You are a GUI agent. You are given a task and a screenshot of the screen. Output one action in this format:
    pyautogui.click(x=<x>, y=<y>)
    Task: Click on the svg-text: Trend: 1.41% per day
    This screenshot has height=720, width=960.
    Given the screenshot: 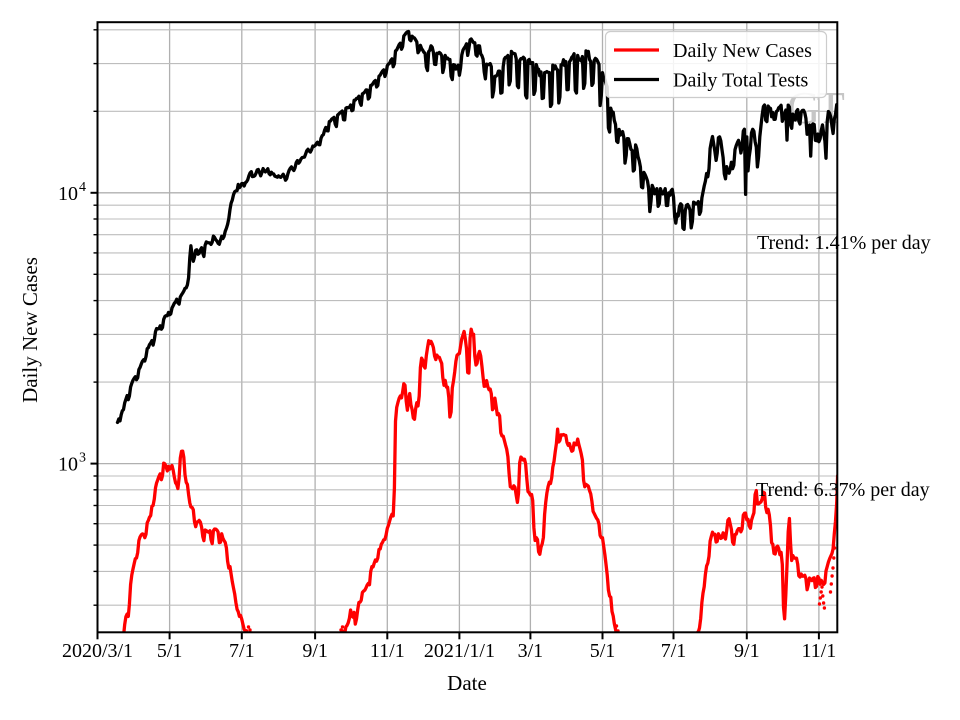 What is the action you would take?
    pyautogui.click(x=844, y=243)
    